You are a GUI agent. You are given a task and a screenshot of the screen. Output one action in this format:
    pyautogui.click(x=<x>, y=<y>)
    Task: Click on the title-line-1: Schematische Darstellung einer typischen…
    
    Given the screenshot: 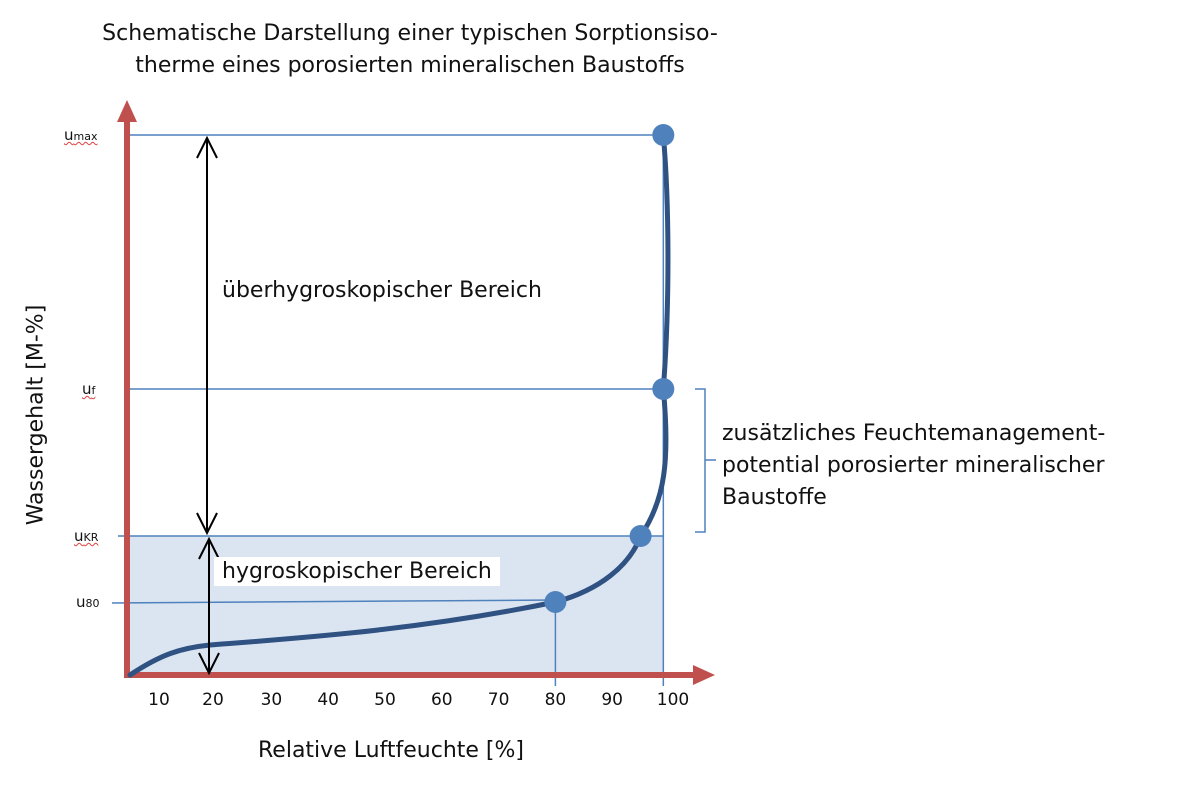 What is the action you would take?
    pyautogui.click(x=410, y=33)
    